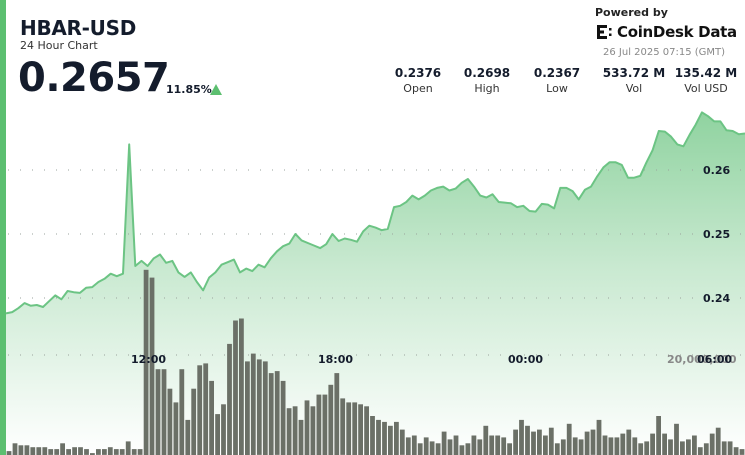  What do you see at coordinates (706, 88) in the screenshot?
I see `stat-label: Vol USD` at bounding box center [706, 88].